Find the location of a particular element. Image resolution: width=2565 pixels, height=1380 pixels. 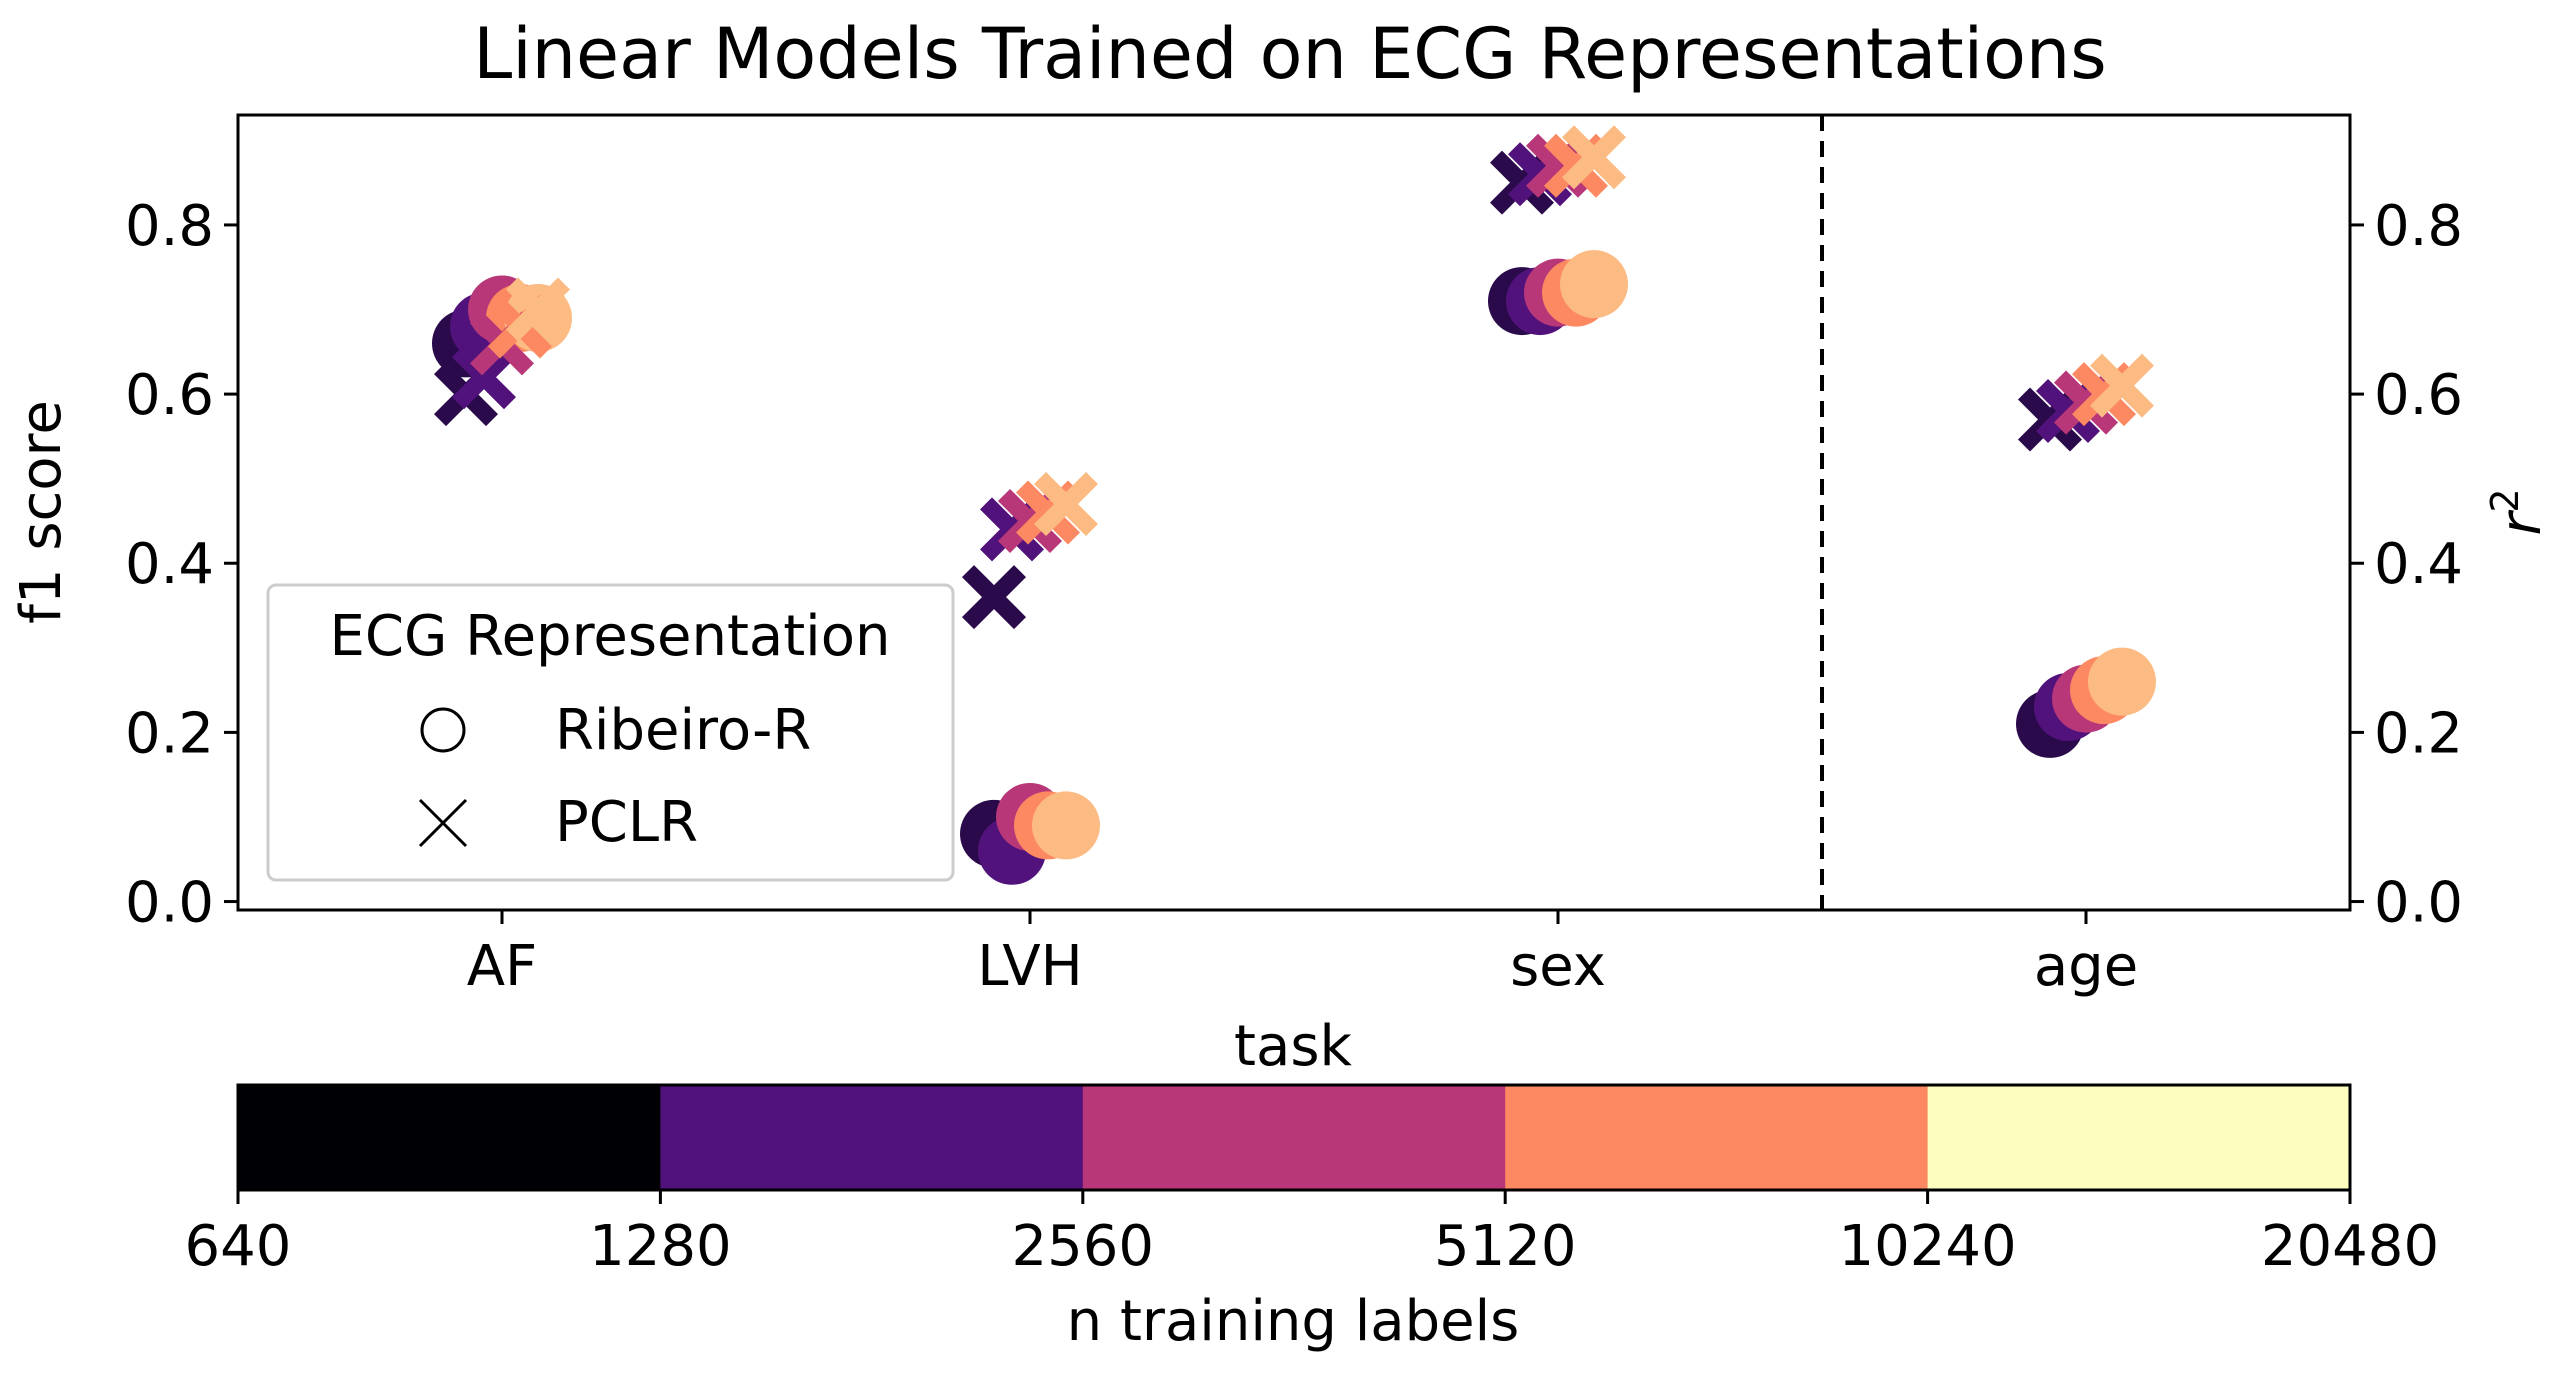

legend-title: ECG Representation is located at coordinates (610, 636).